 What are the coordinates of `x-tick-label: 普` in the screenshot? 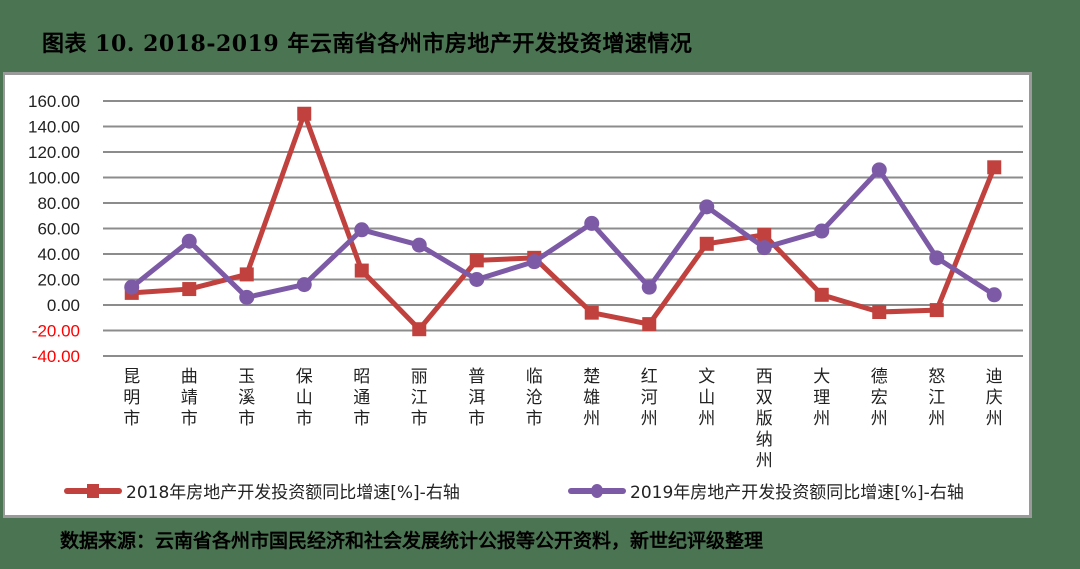 It's located at (476, 376).